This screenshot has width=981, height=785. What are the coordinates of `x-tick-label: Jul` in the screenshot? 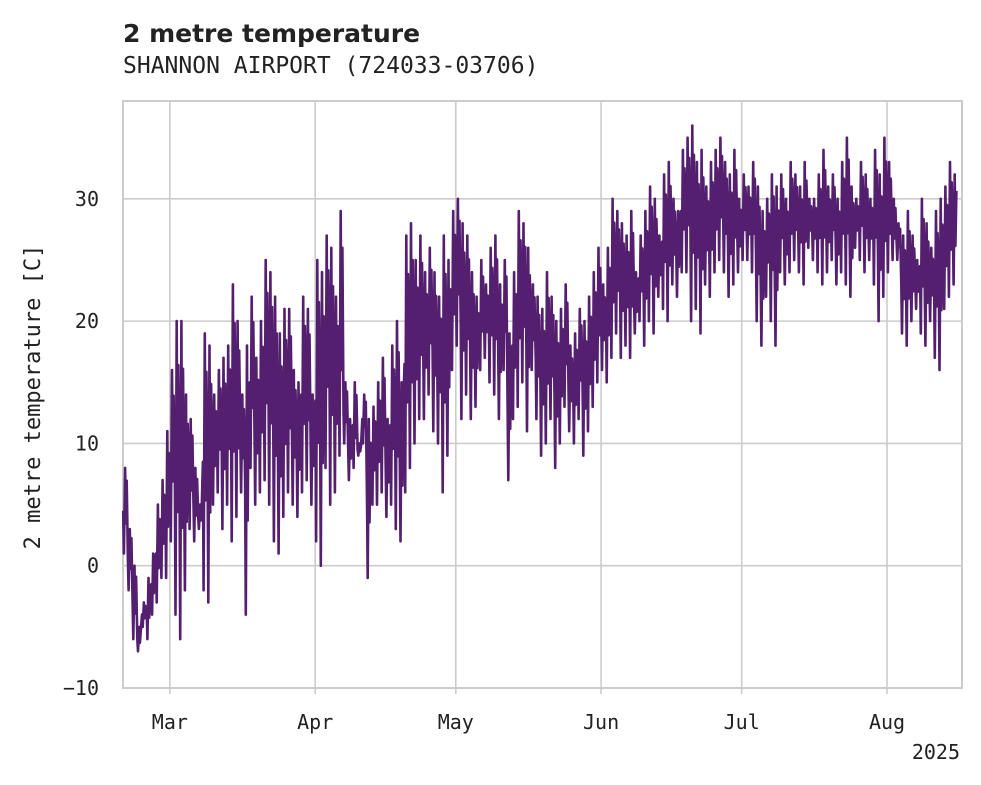 It's located at (742, 722).